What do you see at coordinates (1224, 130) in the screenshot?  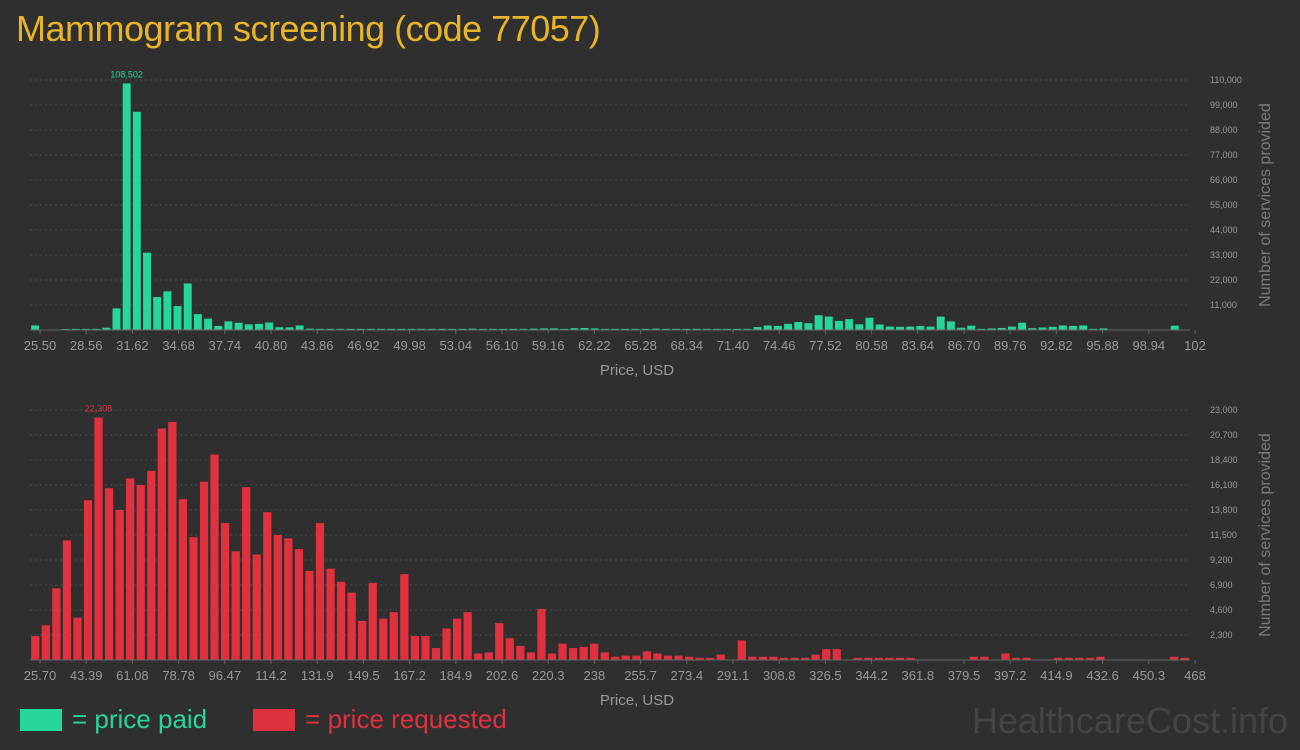 I see `y-tick-label: 88,000` at bounding box center [1224, 130].